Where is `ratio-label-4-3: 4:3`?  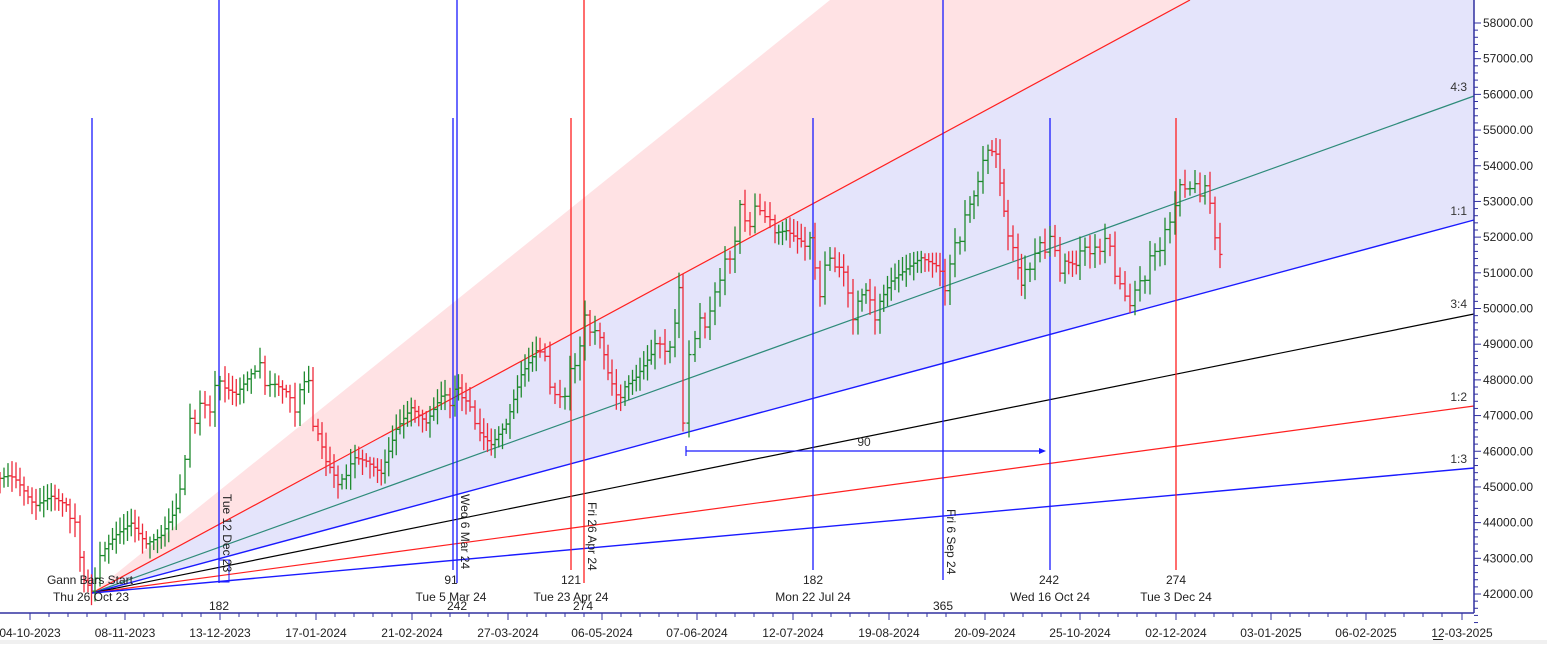 ratio-label-4-3: 4:3 is located at coordinates (1458, 87).